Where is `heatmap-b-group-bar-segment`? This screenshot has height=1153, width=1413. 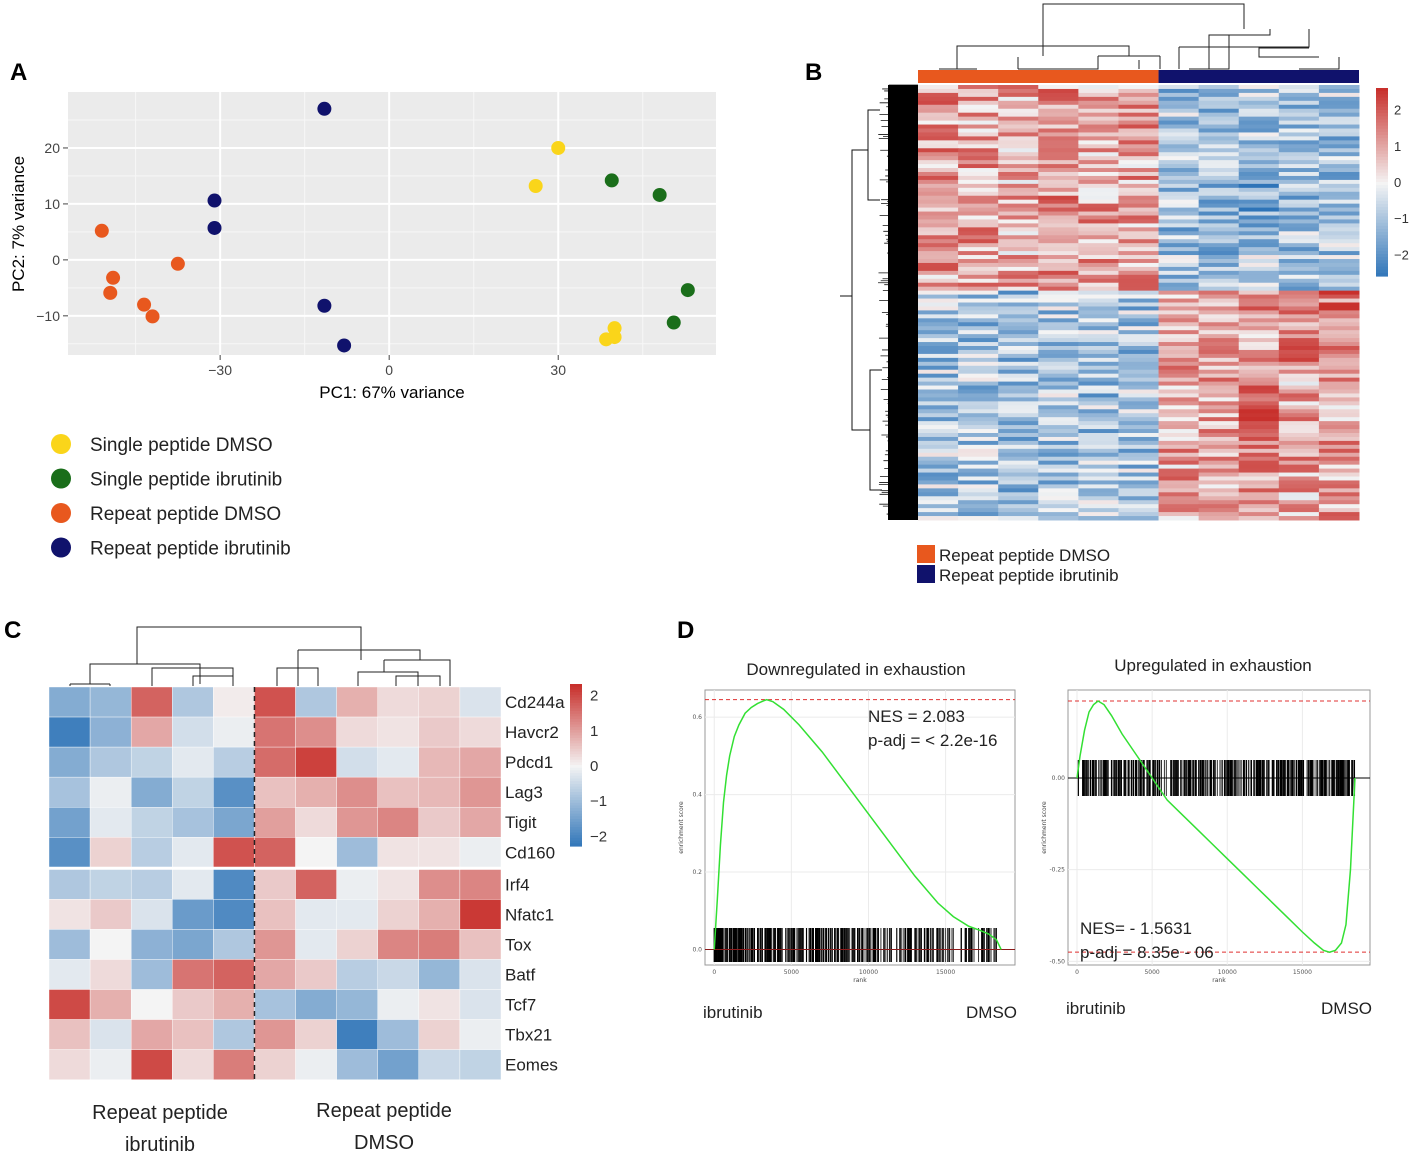
heatmap-b-group-bar-segment is located at coordinates (1038, 76).